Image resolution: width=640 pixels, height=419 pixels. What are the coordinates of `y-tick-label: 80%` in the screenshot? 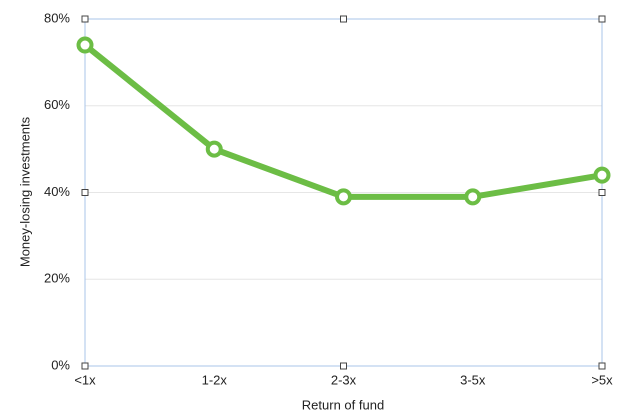 It's located at (57, 17).